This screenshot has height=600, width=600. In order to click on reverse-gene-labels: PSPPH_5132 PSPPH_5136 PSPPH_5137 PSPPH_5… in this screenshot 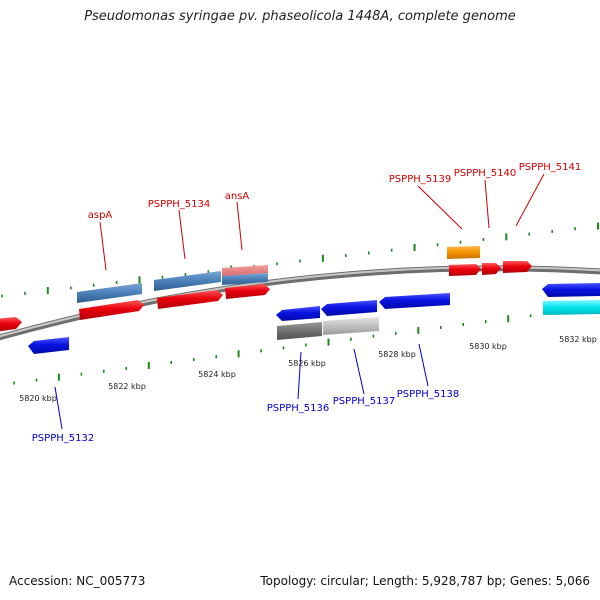, I will do `click(245, 416)`.